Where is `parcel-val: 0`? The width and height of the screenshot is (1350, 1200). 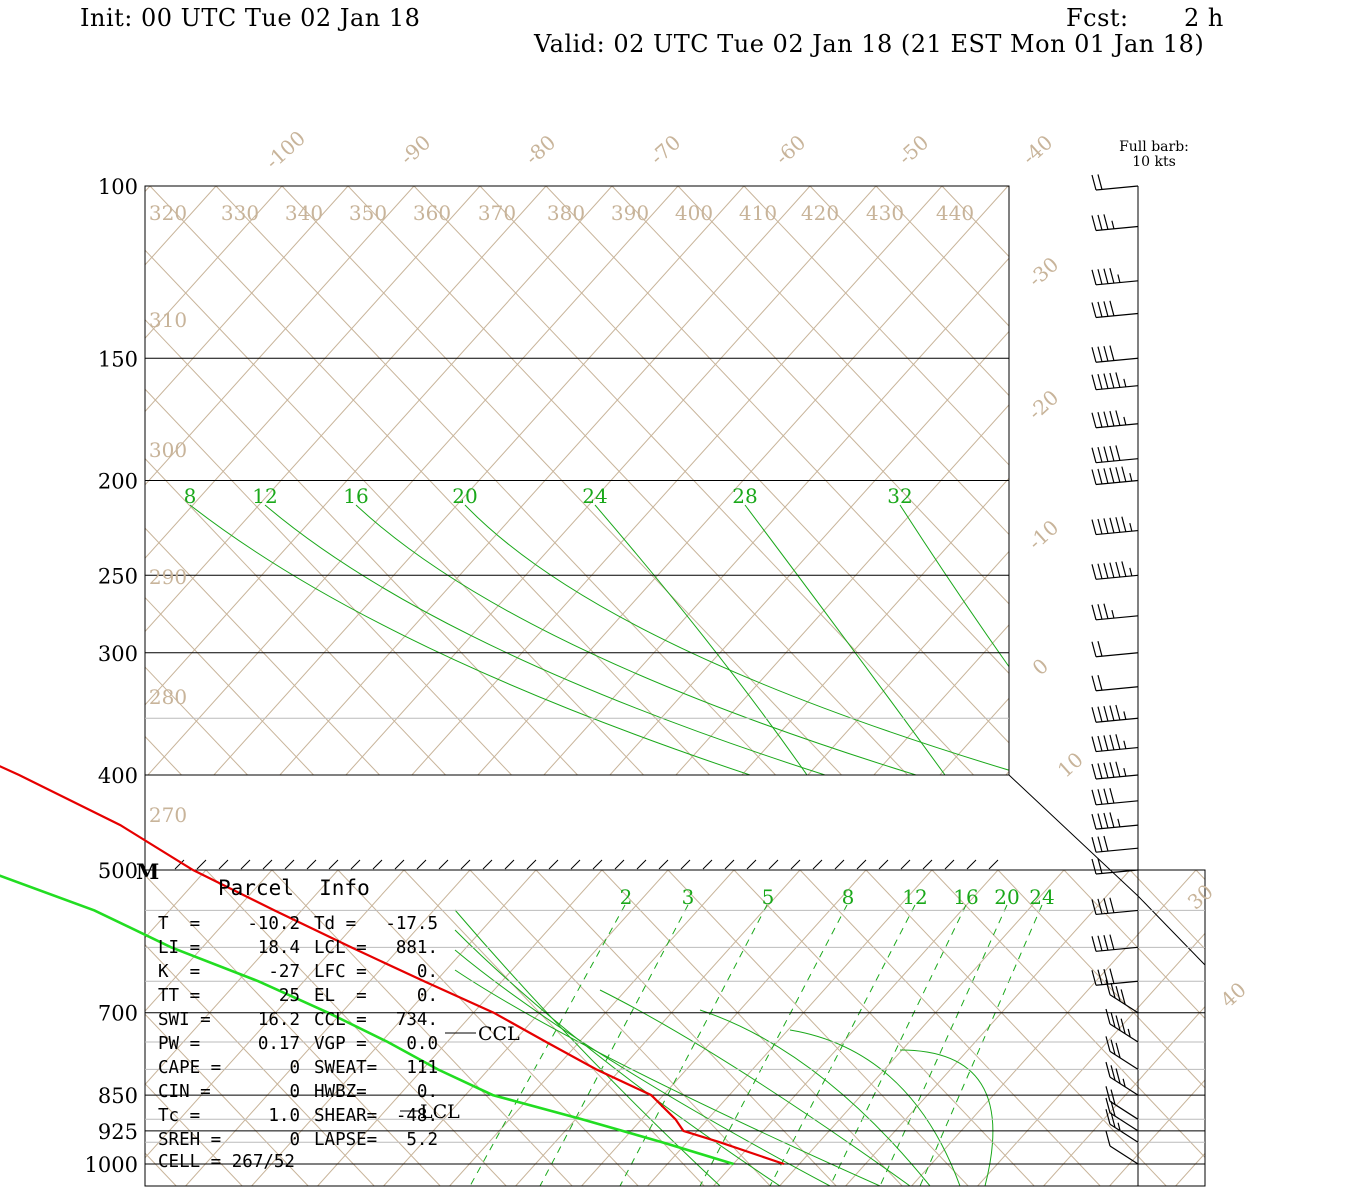
parcel-val: 0 is located at coordinates (294, 1068).